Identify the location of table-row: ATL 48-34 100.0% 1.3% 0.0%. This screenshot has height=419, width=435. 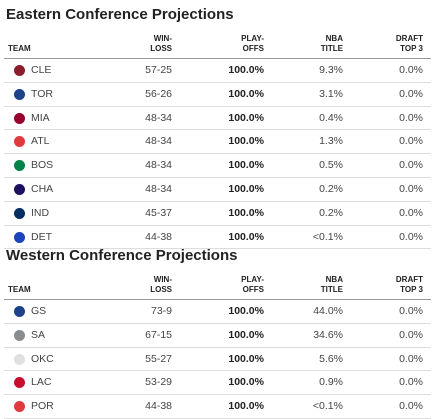
(217, 142).